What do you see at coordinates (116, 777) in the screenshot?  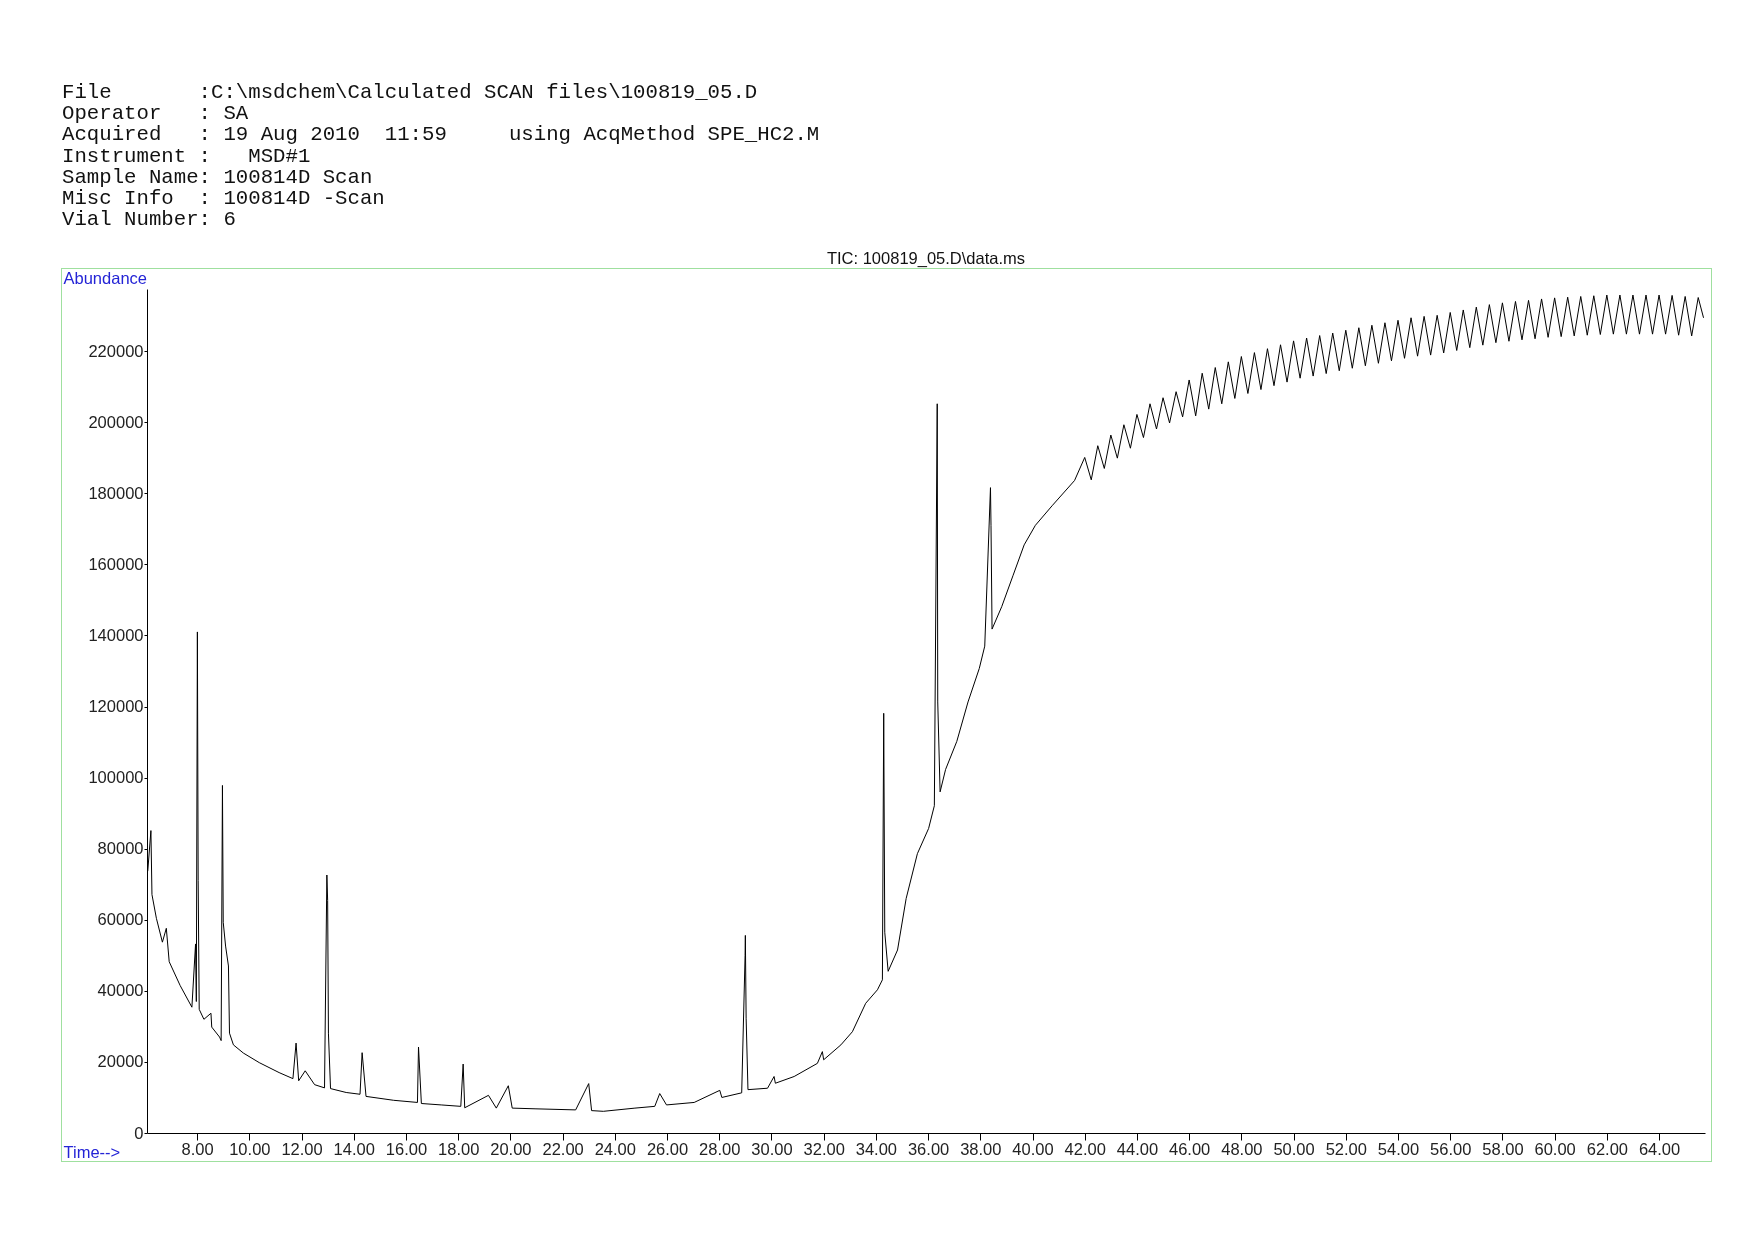 I see `y-tick-label: 100000` at bounding box center [116, 777].